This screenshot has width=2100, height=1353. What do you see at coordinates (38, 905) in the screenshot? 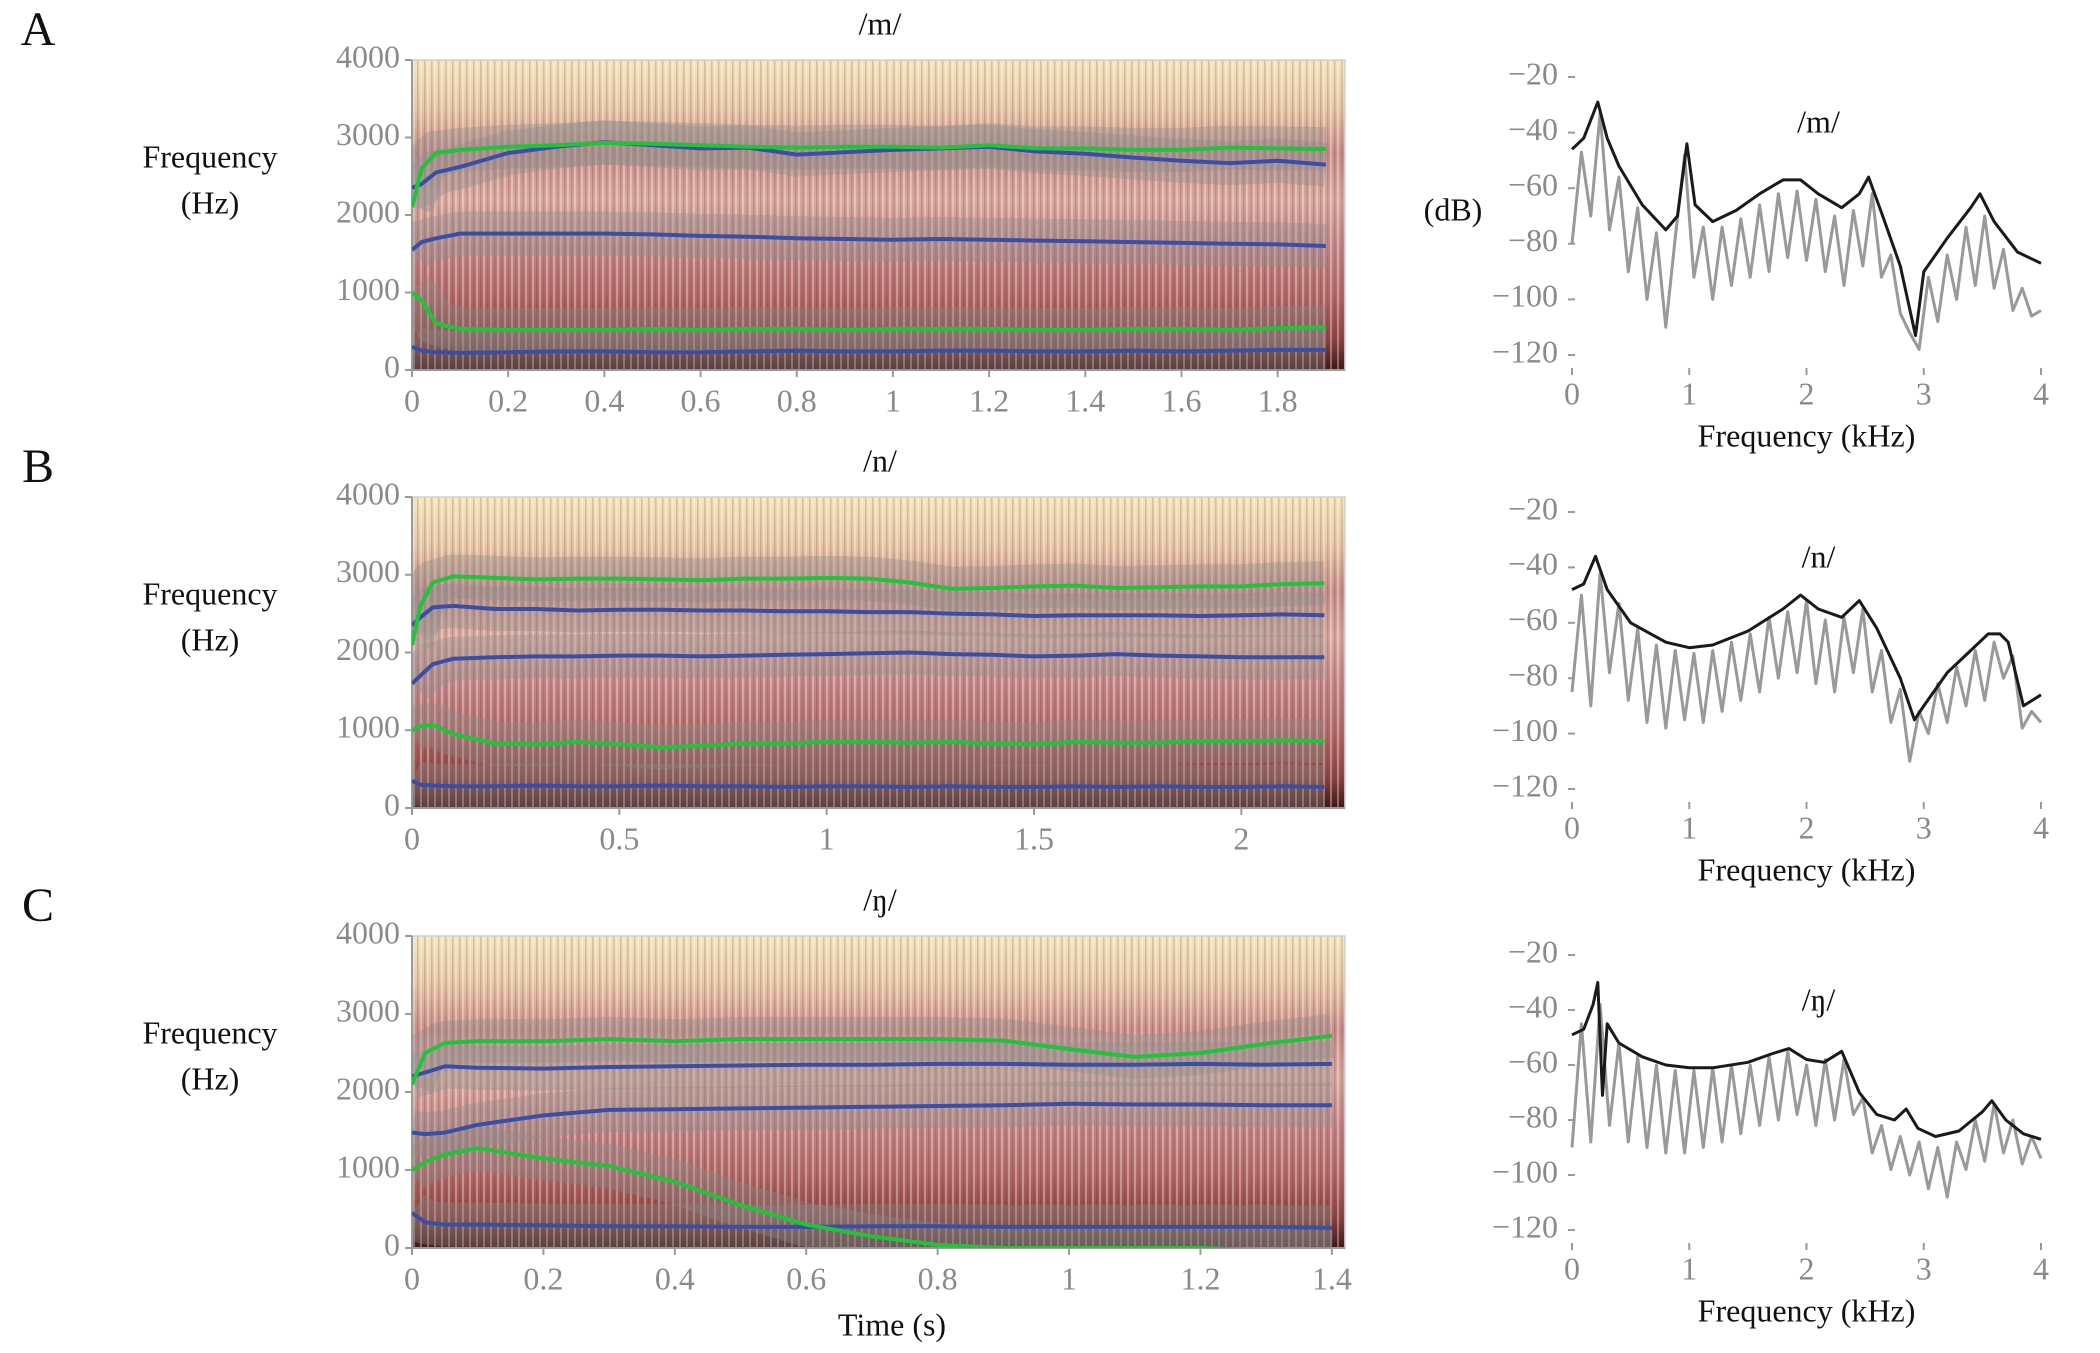
I see `panel-label: C` at bounding box center [38, 905].